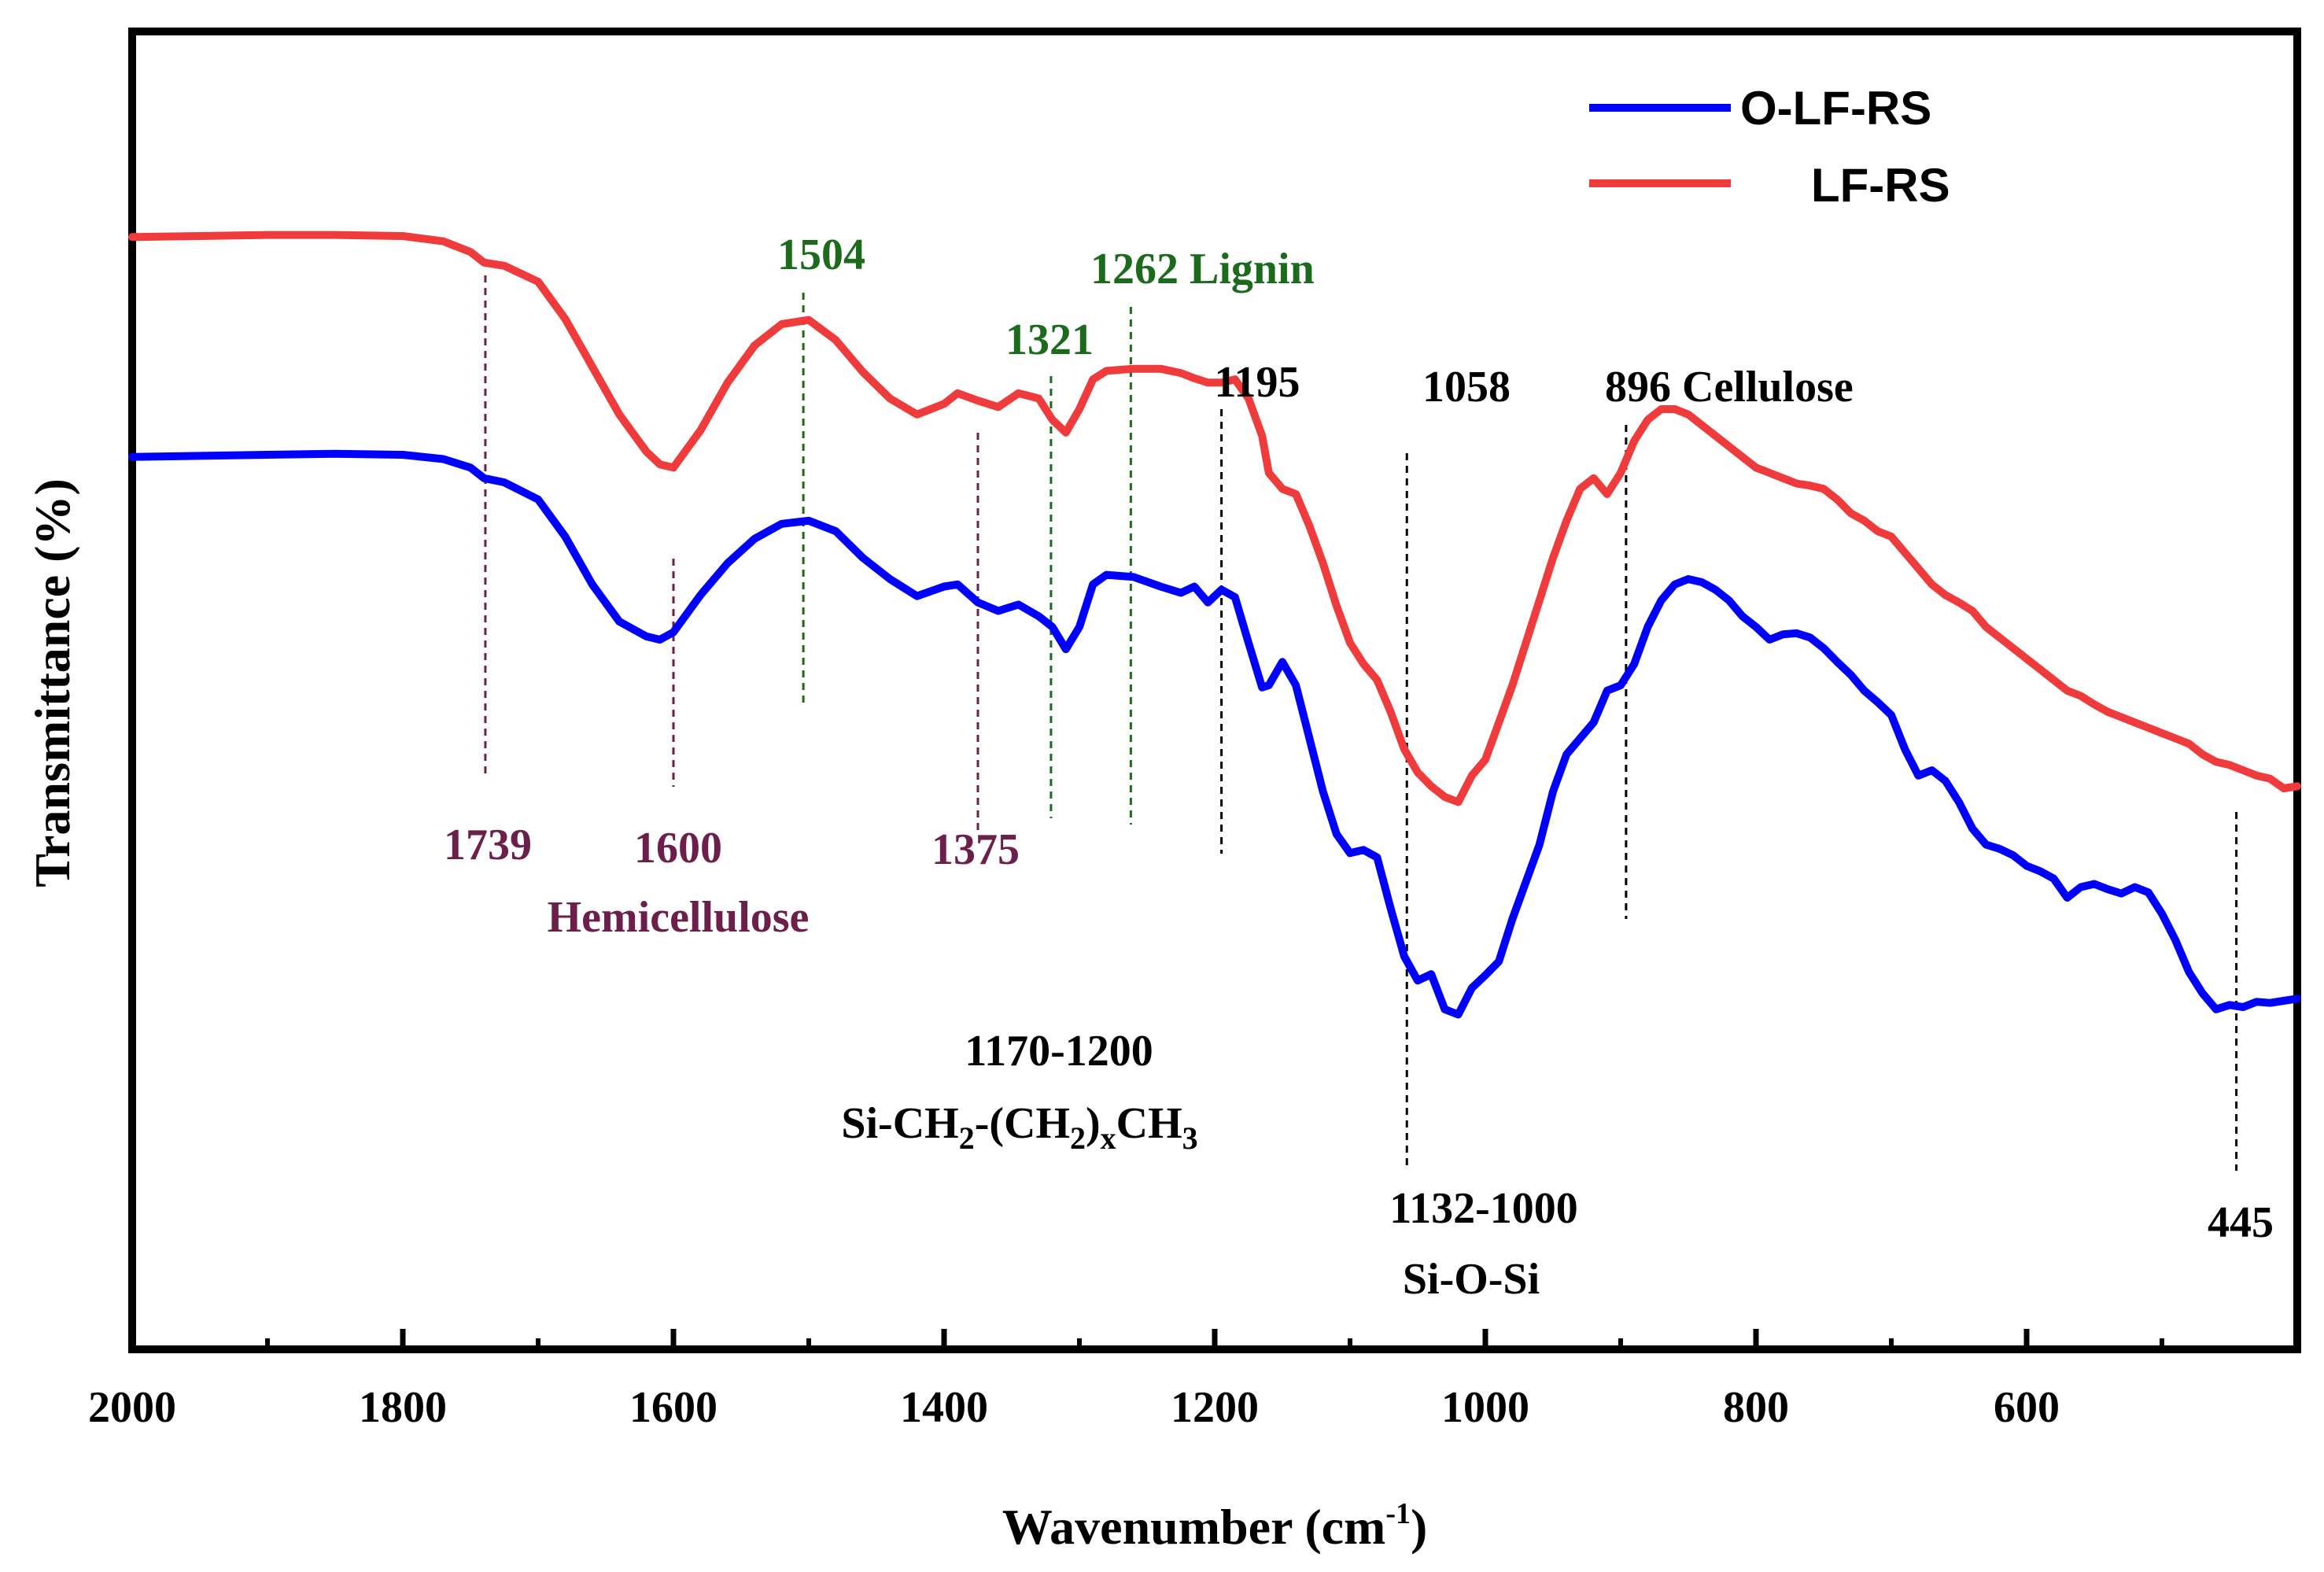  What do you see at coordinates (1485, 1407) in the screenshot?
I see `x-tick-label-1000: 1000` at bounding box center [1485, 1407].